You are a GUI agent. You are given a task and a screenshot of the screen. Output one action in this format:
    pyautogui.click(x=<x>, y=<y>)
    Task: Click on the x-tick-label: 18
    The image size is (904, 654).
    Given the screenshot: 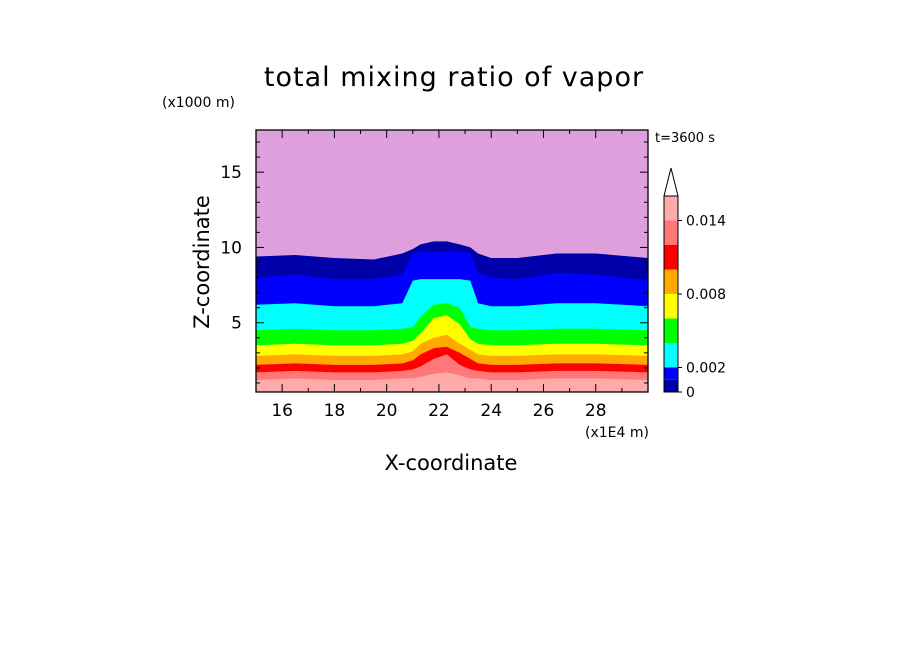 What is the action you would take?
    pyautogui.click(x=335, y=411)
    